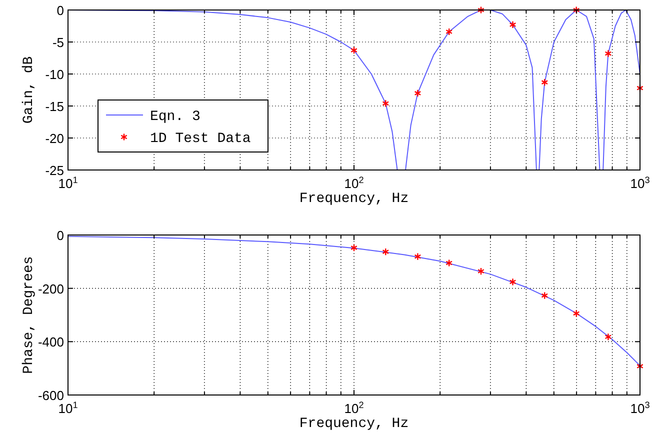 This screenshot has width=662, height=440. I want to click on y-tick-label: -400, so click(51, 342).